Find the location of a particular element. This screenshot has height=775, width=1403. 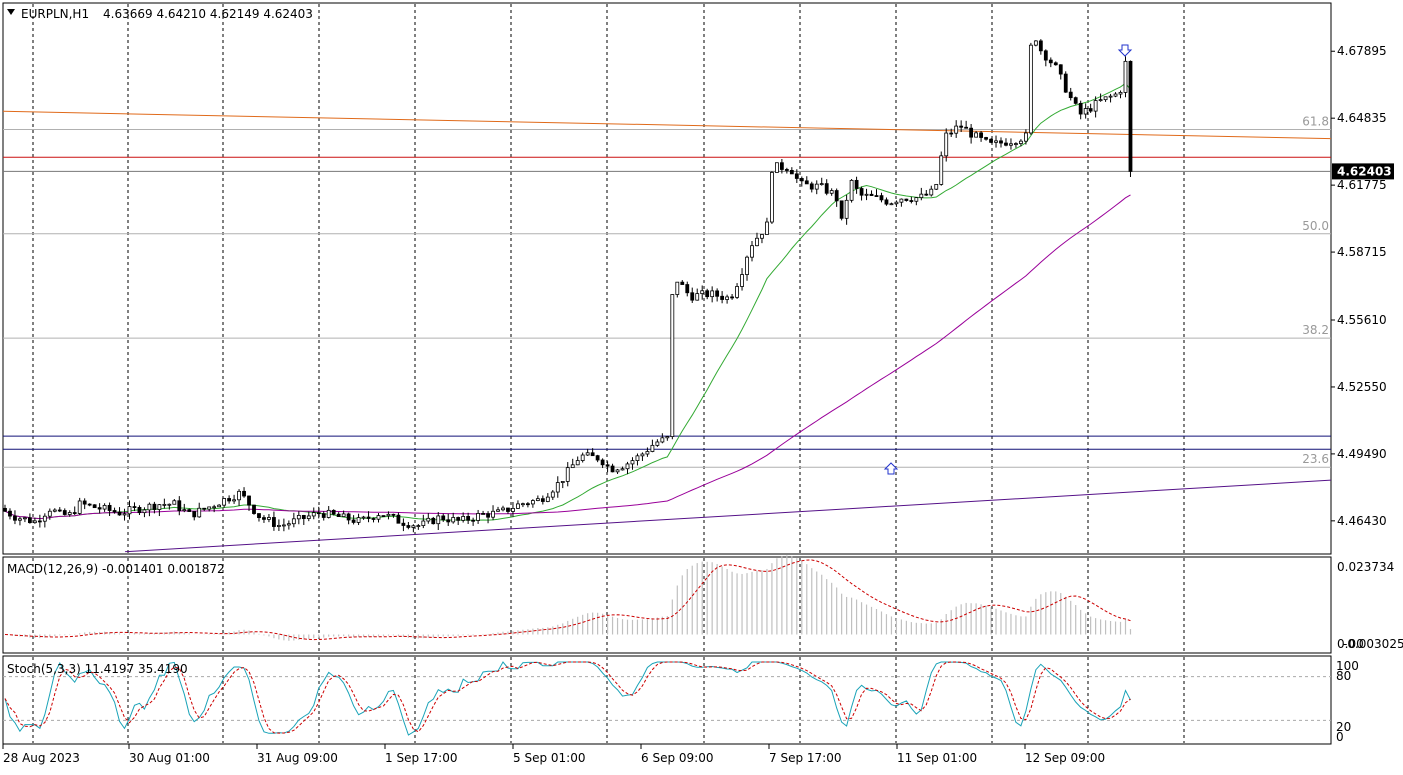

support-trendline is located at coordinates (728, 516).